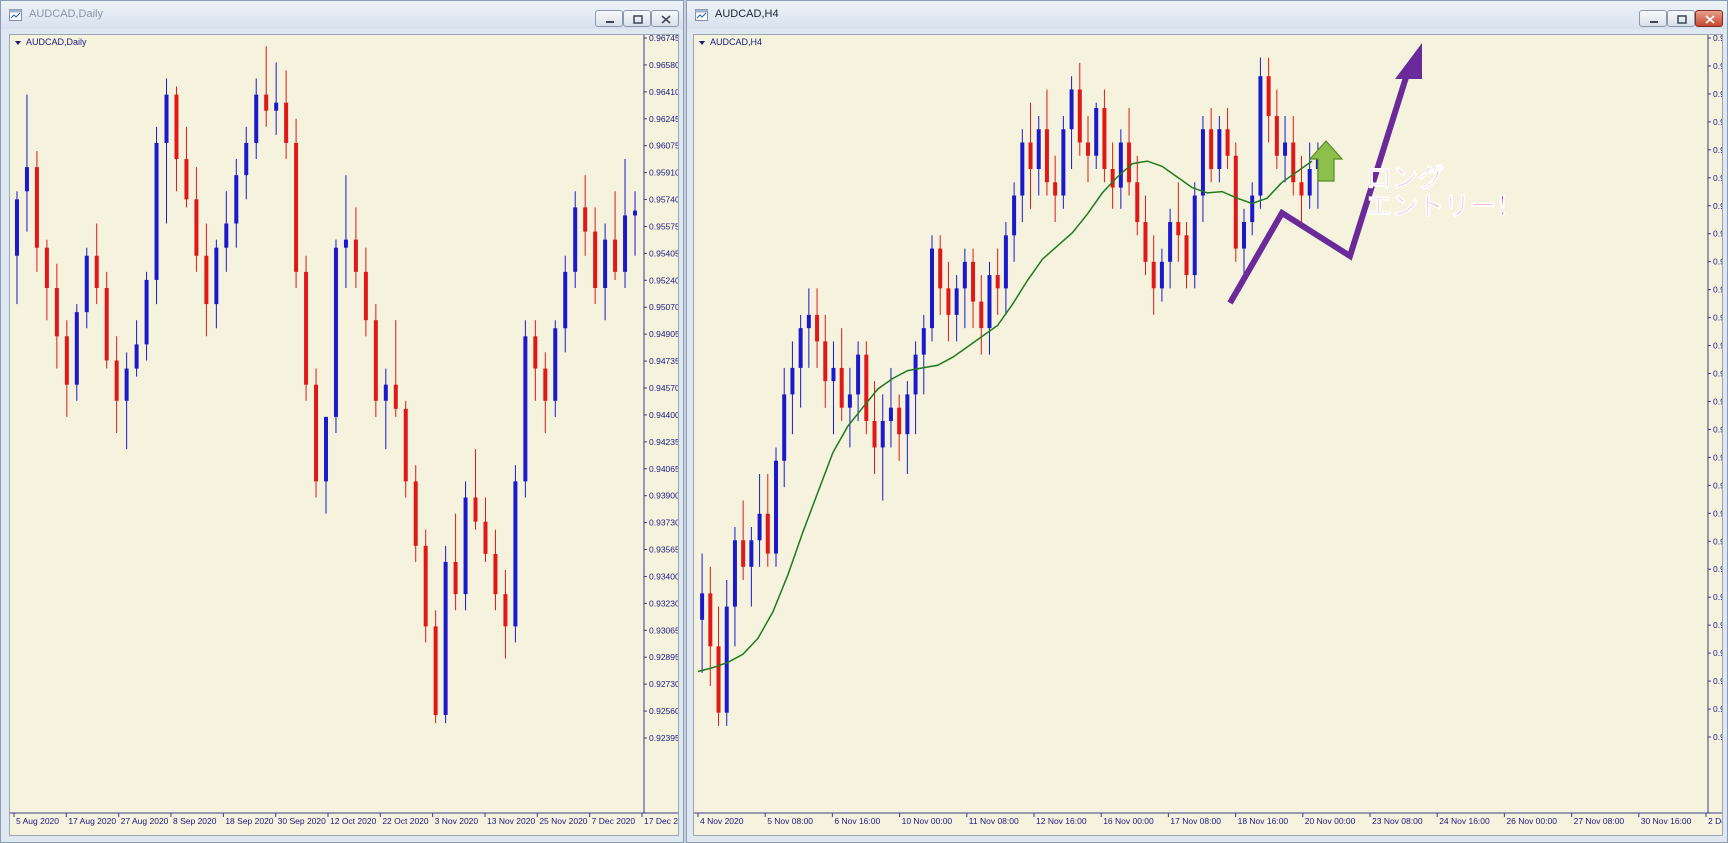 This screenshot has width=1728, height=843. I want to click on y-axis-tick-label: 0.94485, so click(1718, 457).